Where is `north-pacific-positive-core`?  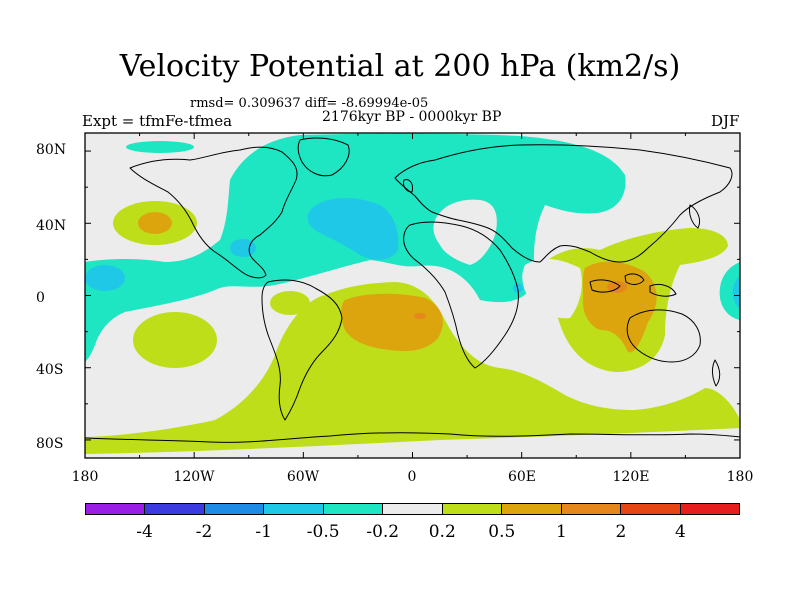 north-pacific-positive-core is located at coordinates (155, 223).